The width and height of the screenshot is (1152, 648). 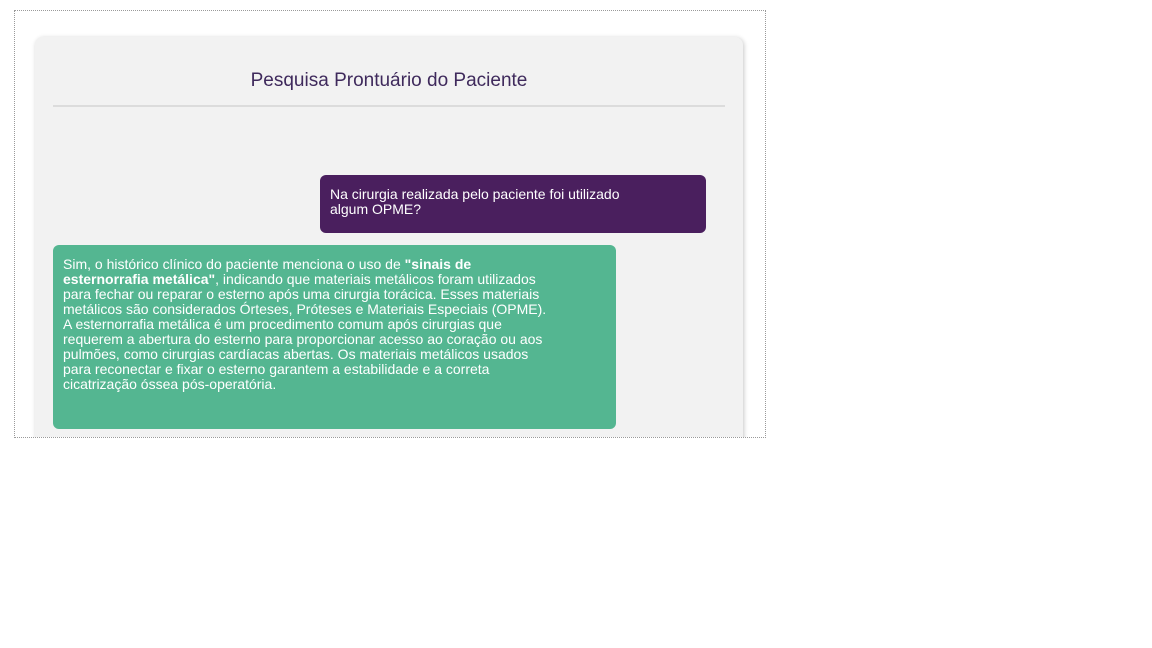 I want to click on page-title: Pesquisa Prontuário do Paciente, so click(x=389, y=80).